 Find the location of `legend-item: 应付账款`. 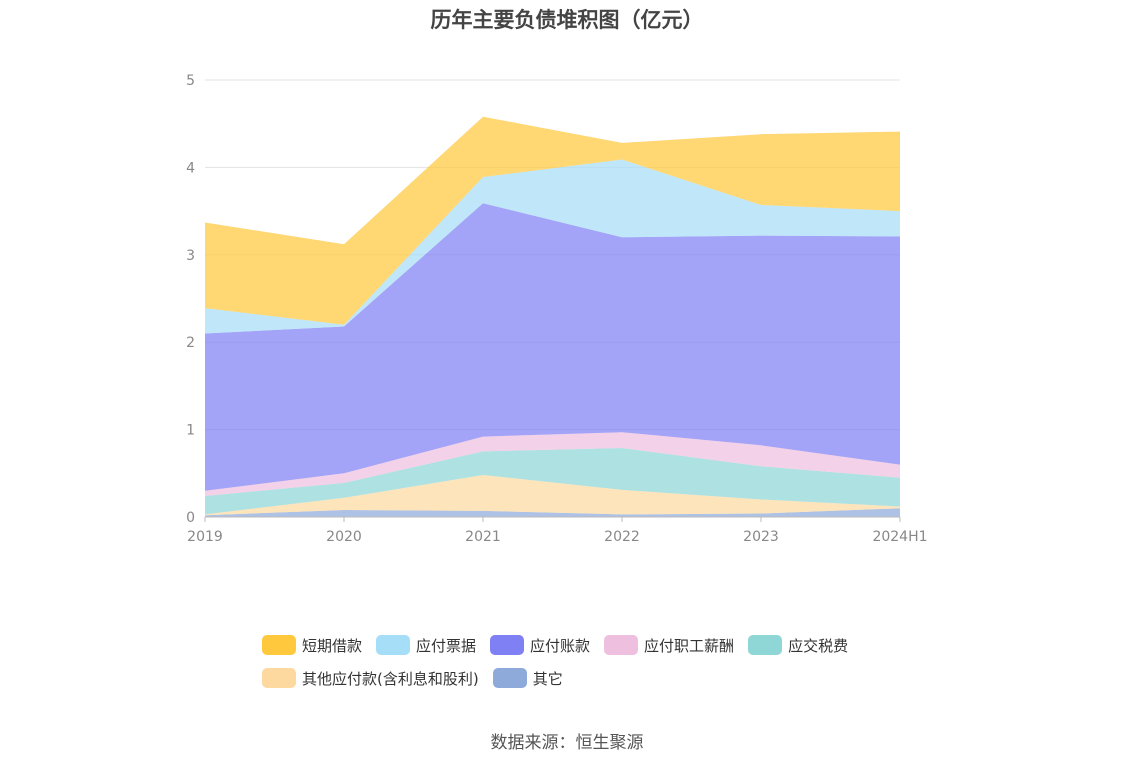

legend-item: 应付账款 is located at coordinates (540, 645).